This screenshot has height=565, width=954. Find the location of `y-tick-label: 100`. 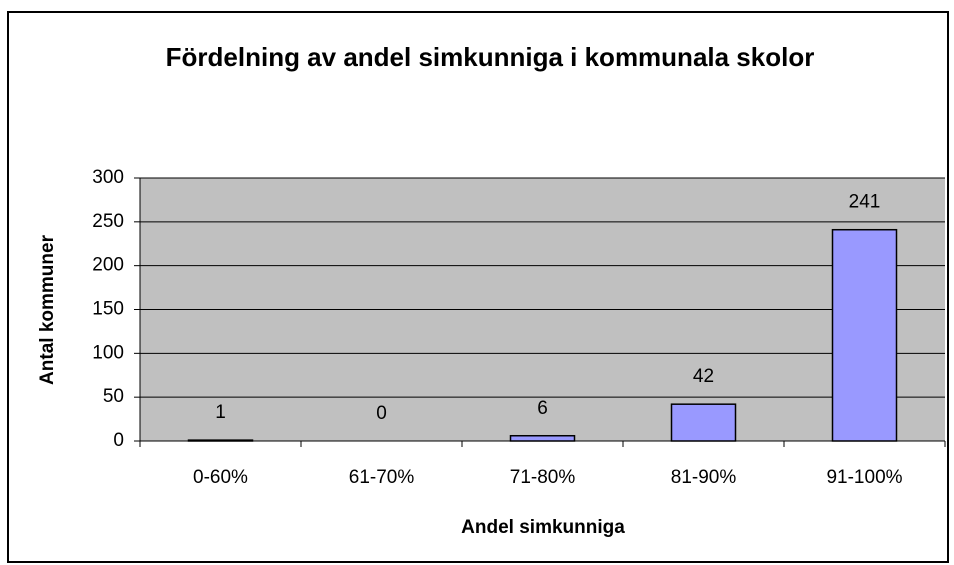

y-tick-label: 100 is located at coordinates (108, 352).